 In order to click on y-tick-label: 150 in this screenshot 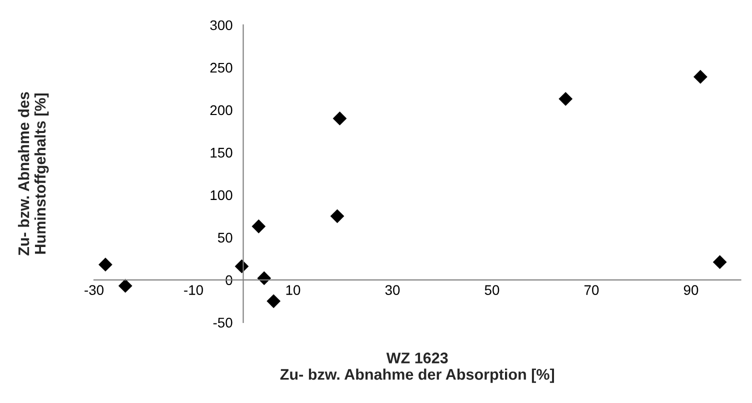, I will do `click(221, 153)`.